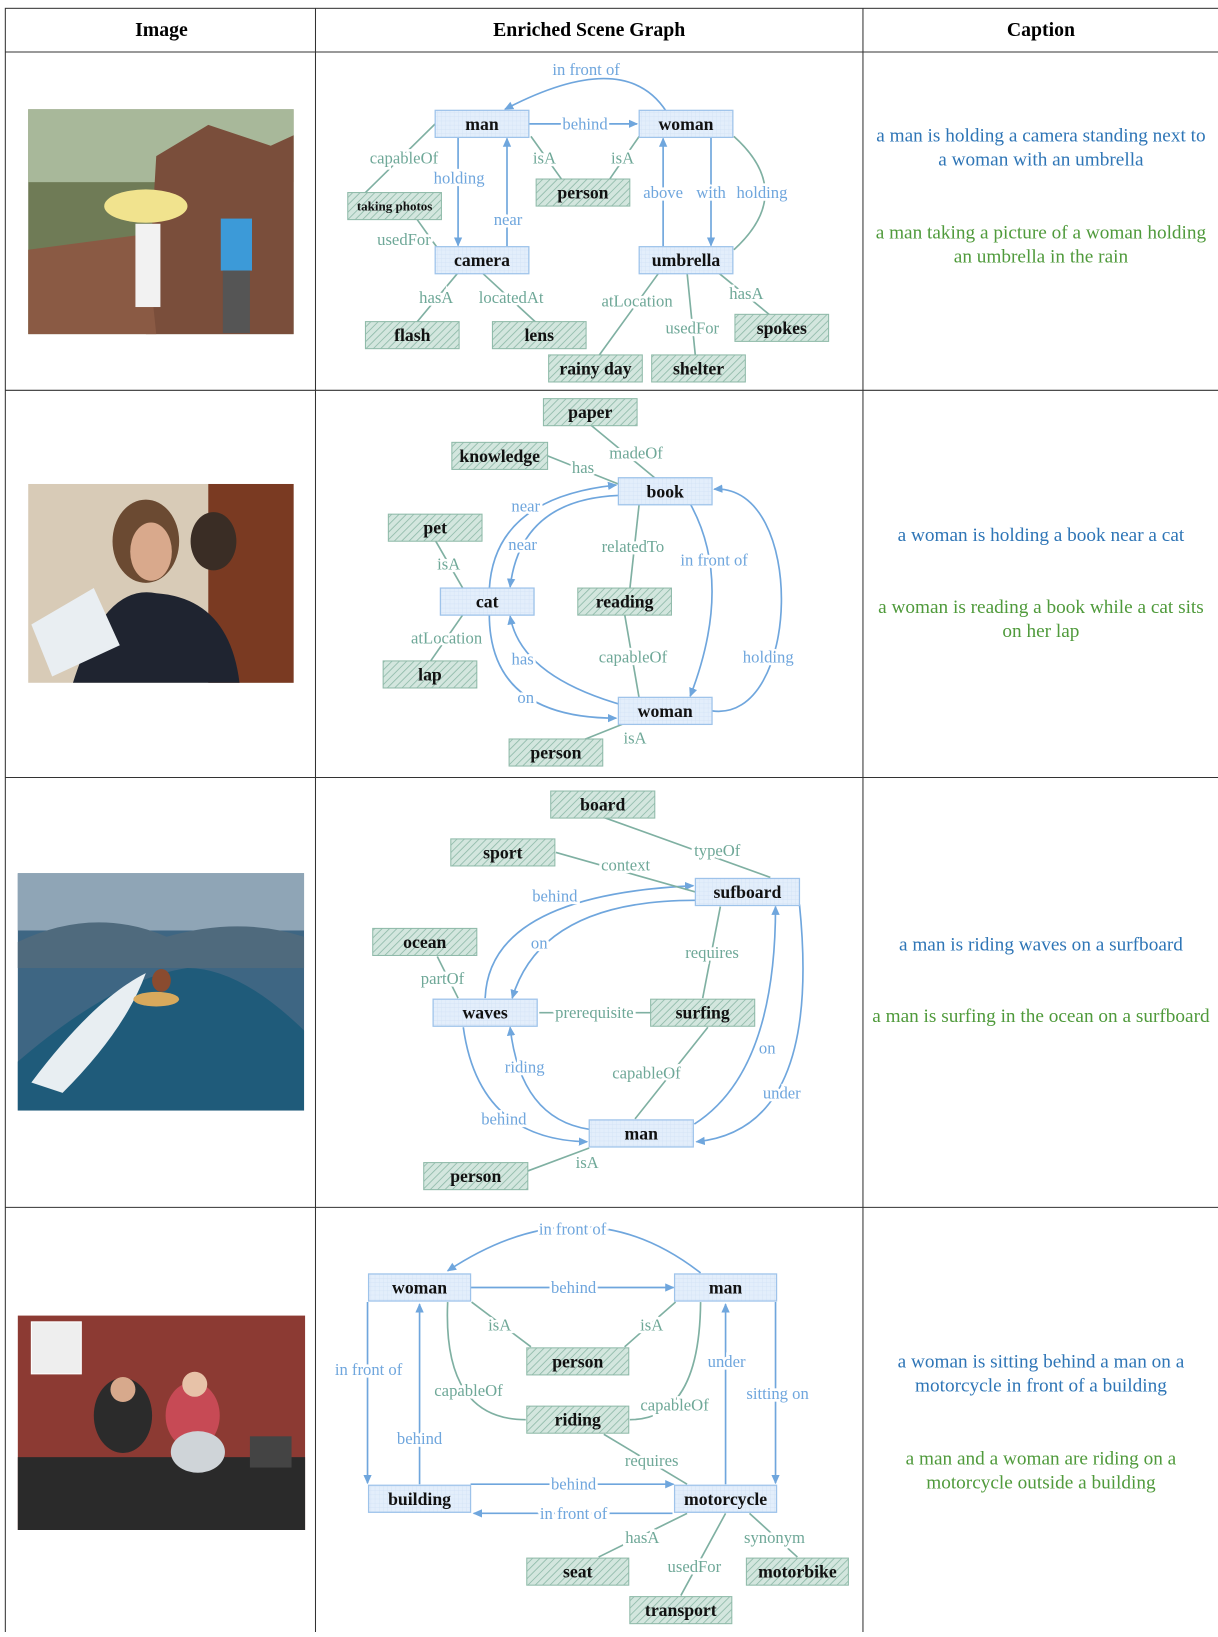 Image resolution: width=1218 pixels, height=1637 pixels. I want to click on commonsense-label: locatedAt, so click(511, 297).